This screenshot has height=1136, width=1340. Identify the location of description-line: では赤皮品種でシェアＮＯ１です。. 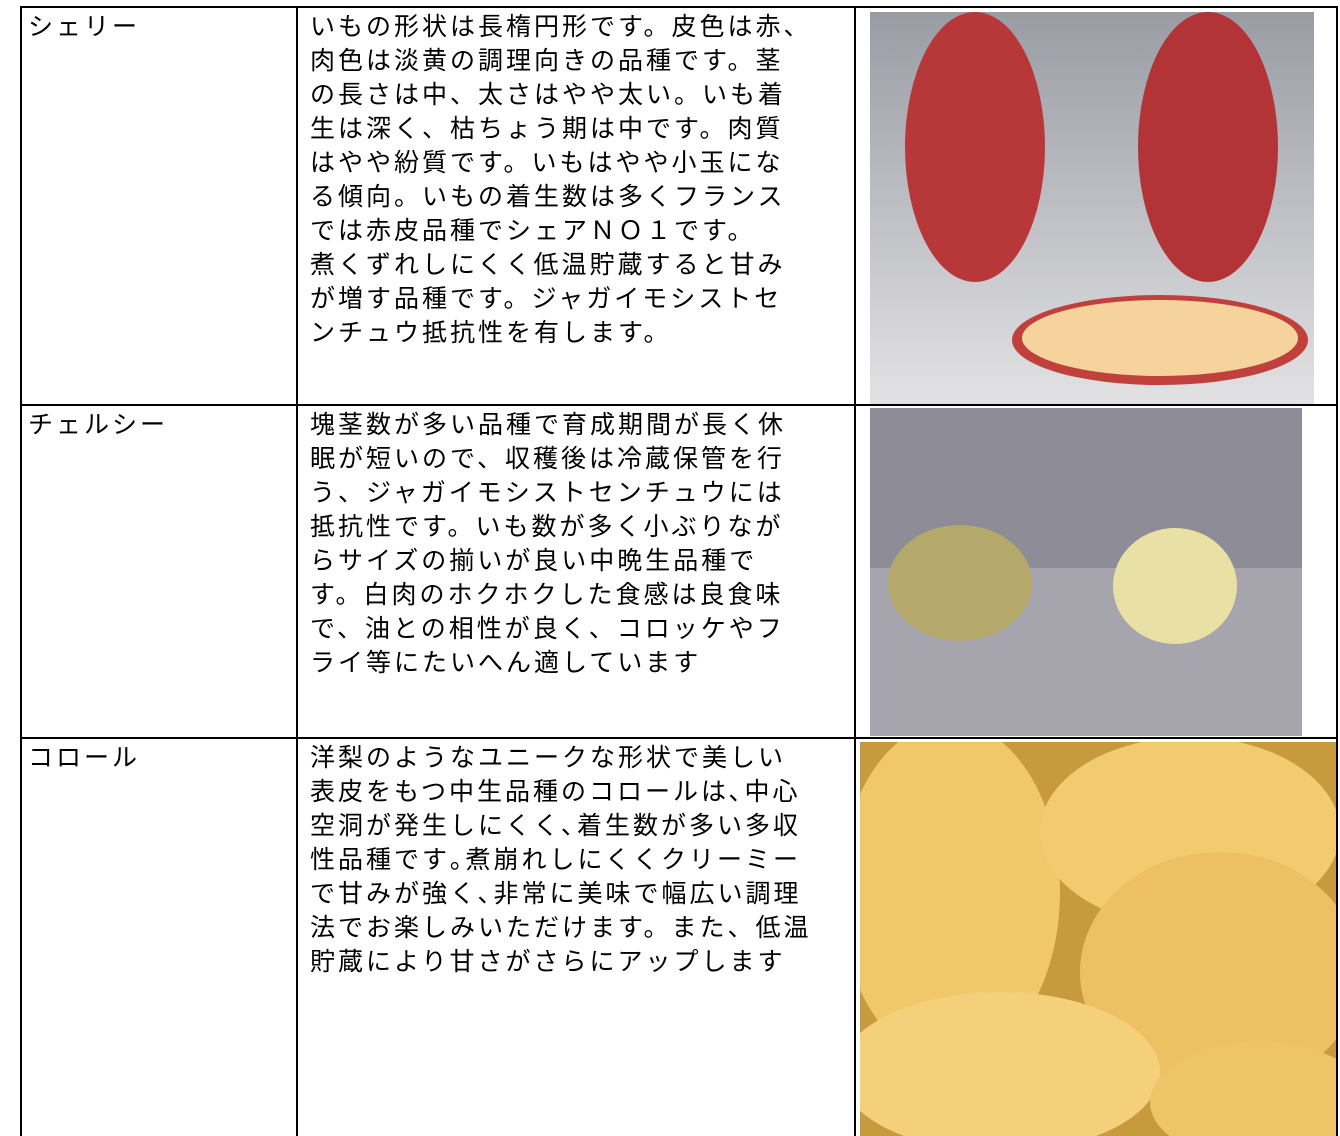
(533, 230).